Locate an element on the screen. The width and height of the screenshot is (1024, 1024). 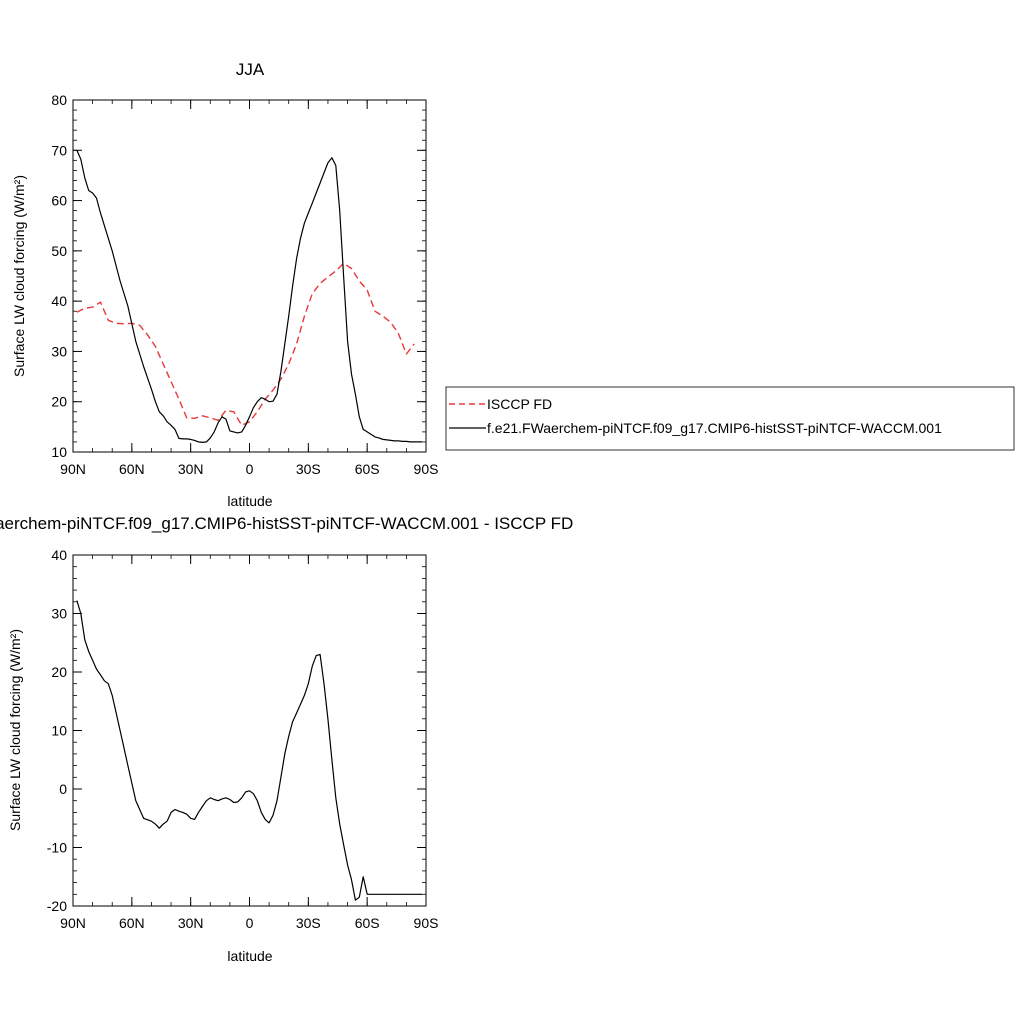
bottom-ytick-label: -10 is located at coordinates (57, 848).